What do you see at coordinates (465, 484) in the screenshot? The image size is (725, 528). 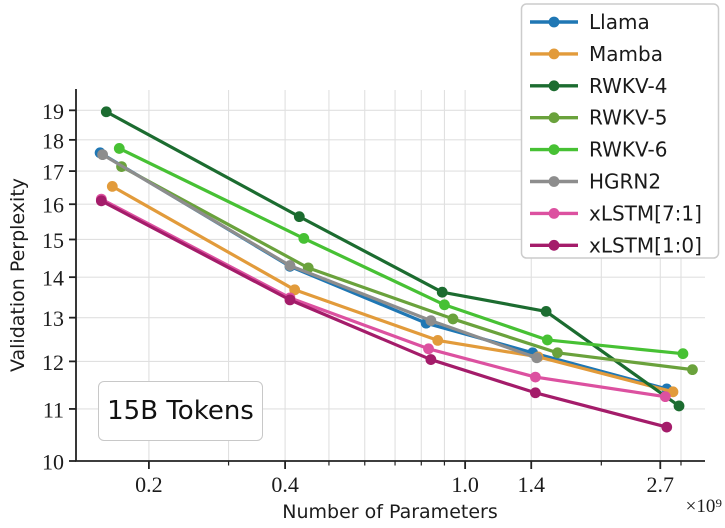 I see `x-tick-label: 1.0` at bounding box center [465, 484].